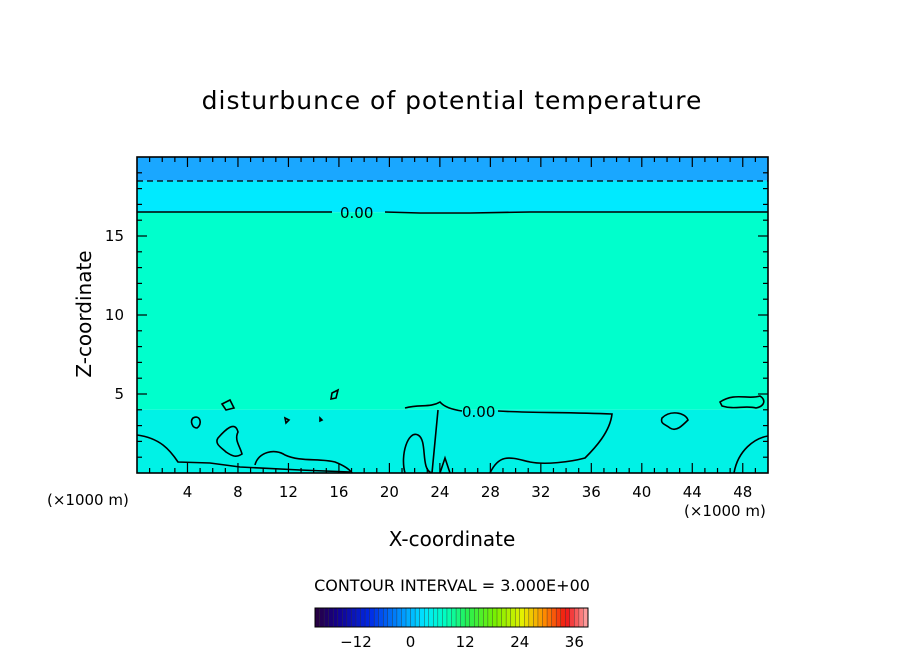  Describe the element at coordinates (540, 492) in the screenshot. I see `x-tick-label: 32` at that location.